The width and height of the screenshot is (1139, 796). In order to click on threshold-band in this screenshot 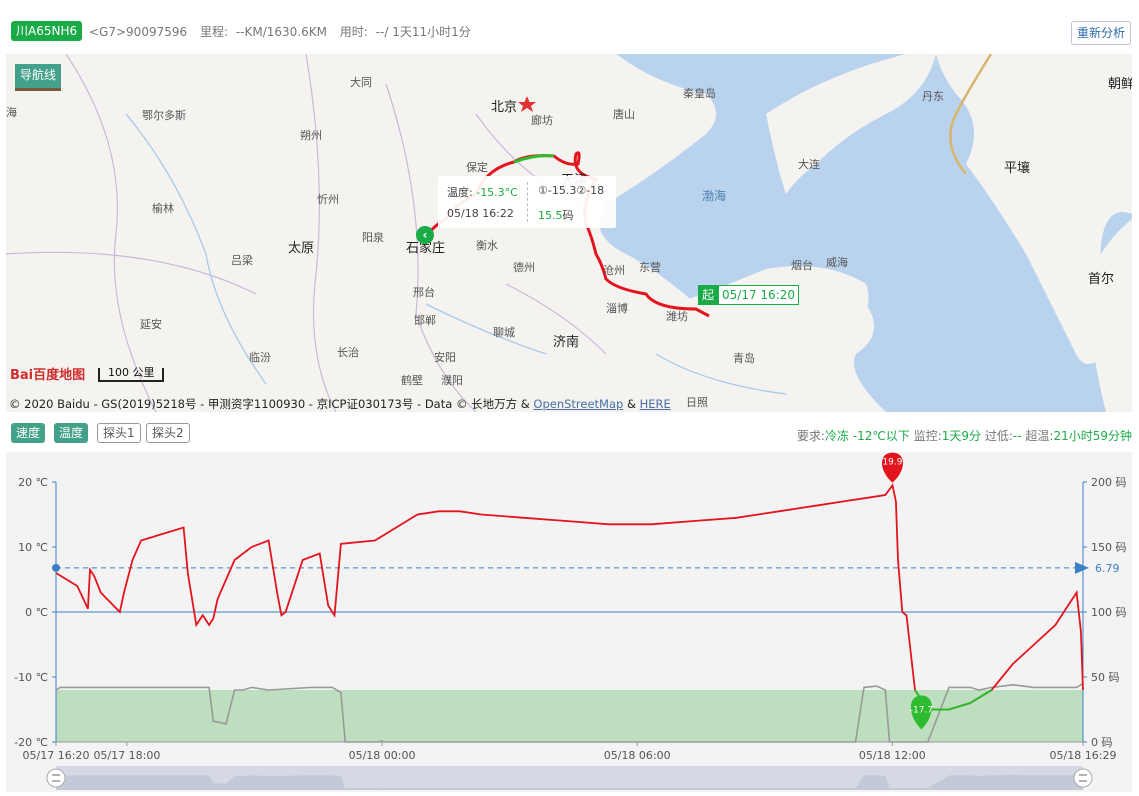, I will do `click(569, 716)`.